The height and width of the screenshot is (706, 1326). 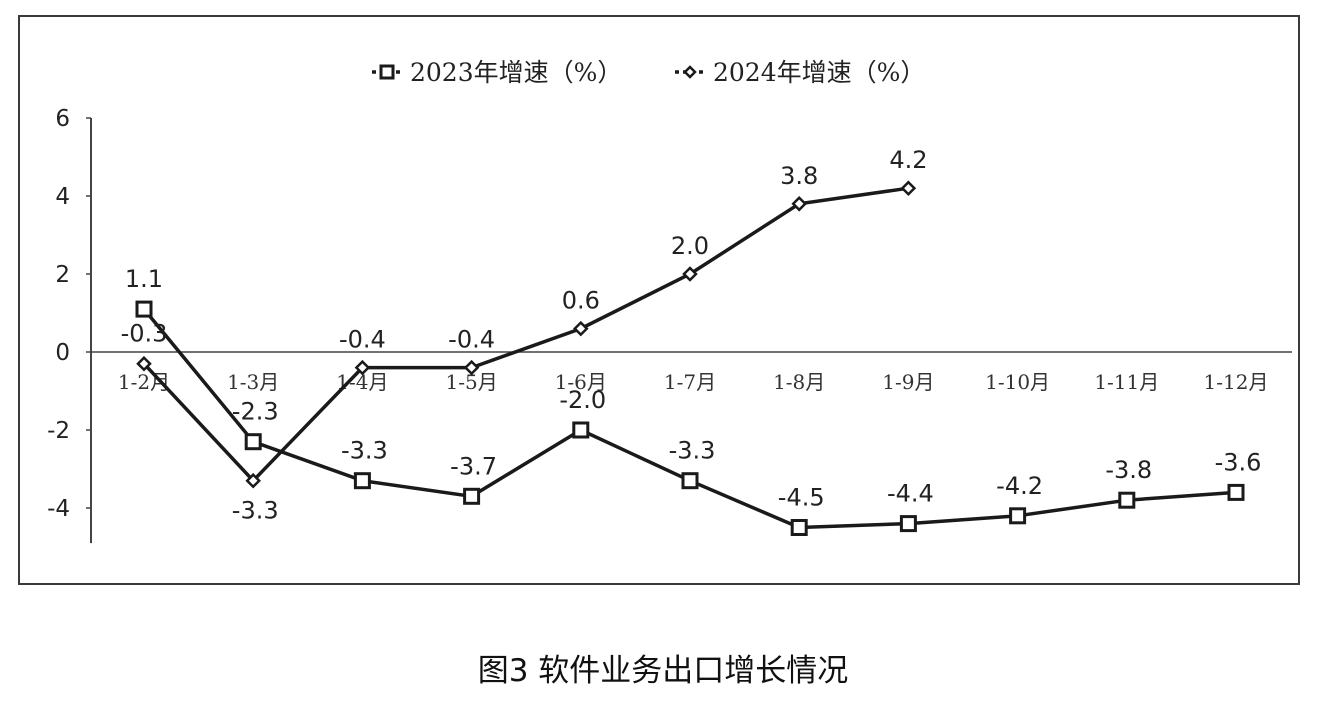 What do you see at coordinates (582, 400) in the screenshot?
I see `data-label-2023: -2.0` at bounding box center [582, 400].